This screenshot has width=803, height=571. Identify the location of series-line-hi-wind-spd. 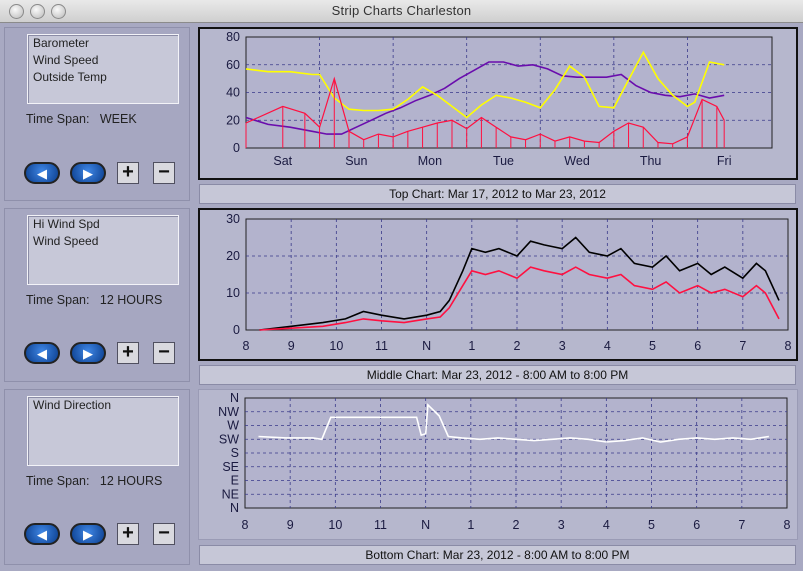
(519, 283).